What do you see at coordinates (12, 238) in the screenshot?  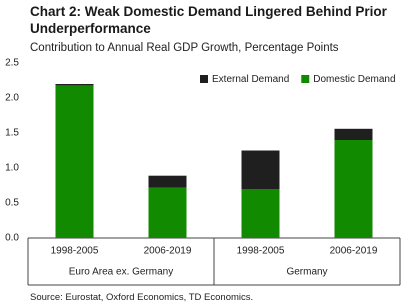 I see `y-tick-label: 0.0` at bounding box center [12, 238].